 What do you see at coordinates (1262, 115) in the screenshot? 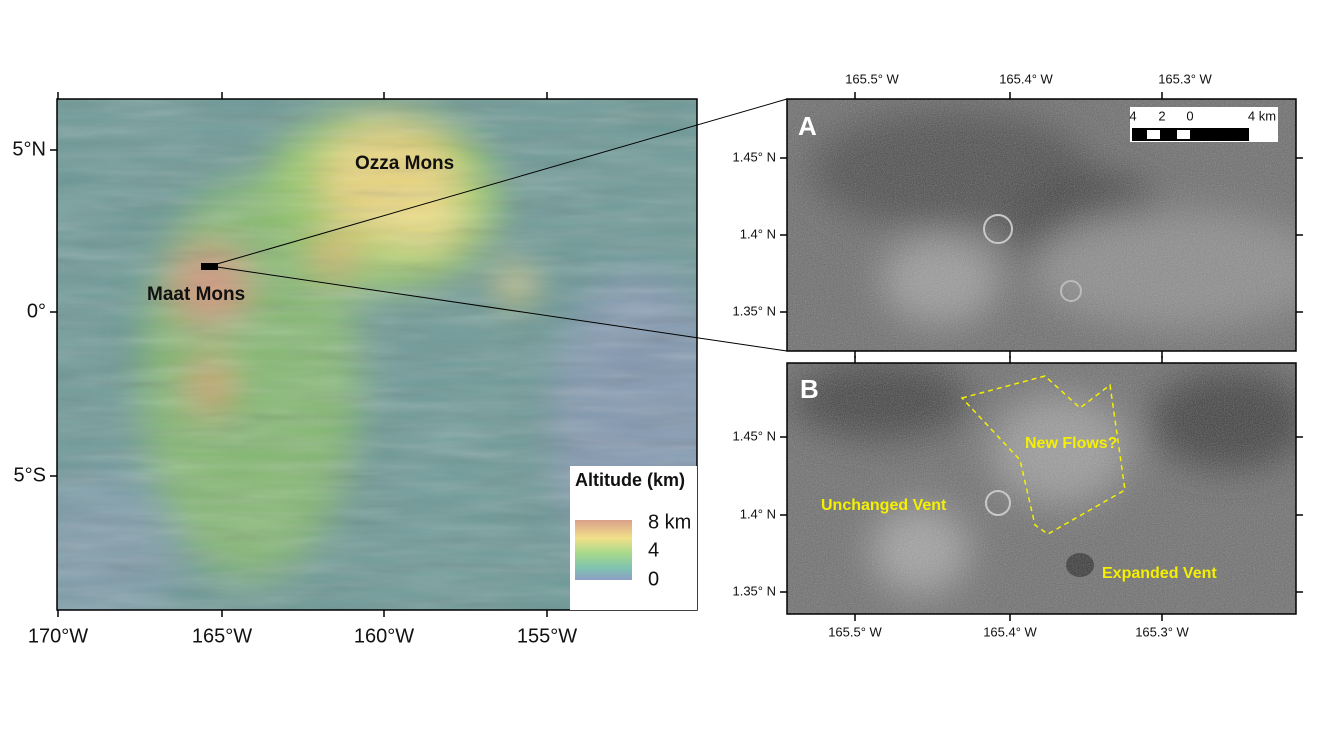
I see `scale-label: 4 km` at bounding box center [1262, 115].